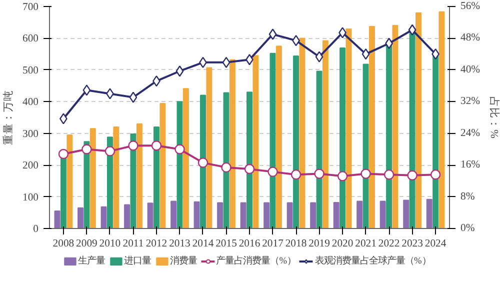 The width and height of the screenshot is (500, 301). I want to click on x-tick-label: 2008, so click(63, 244).